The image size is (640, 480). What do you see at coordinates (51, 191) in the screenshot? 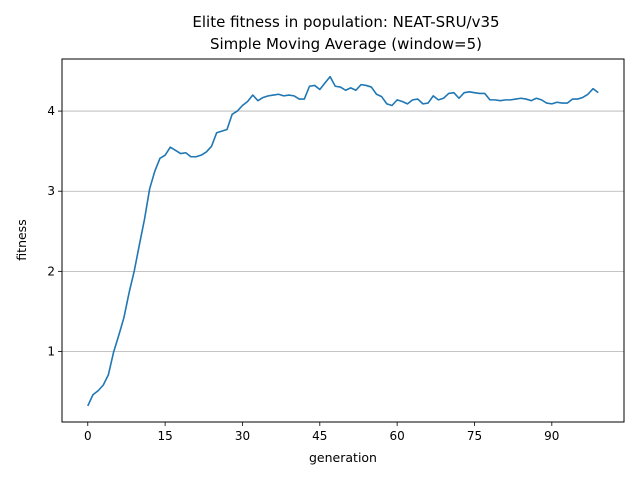
I see `y-tick-label: 3` at bounding box center [51, 191].